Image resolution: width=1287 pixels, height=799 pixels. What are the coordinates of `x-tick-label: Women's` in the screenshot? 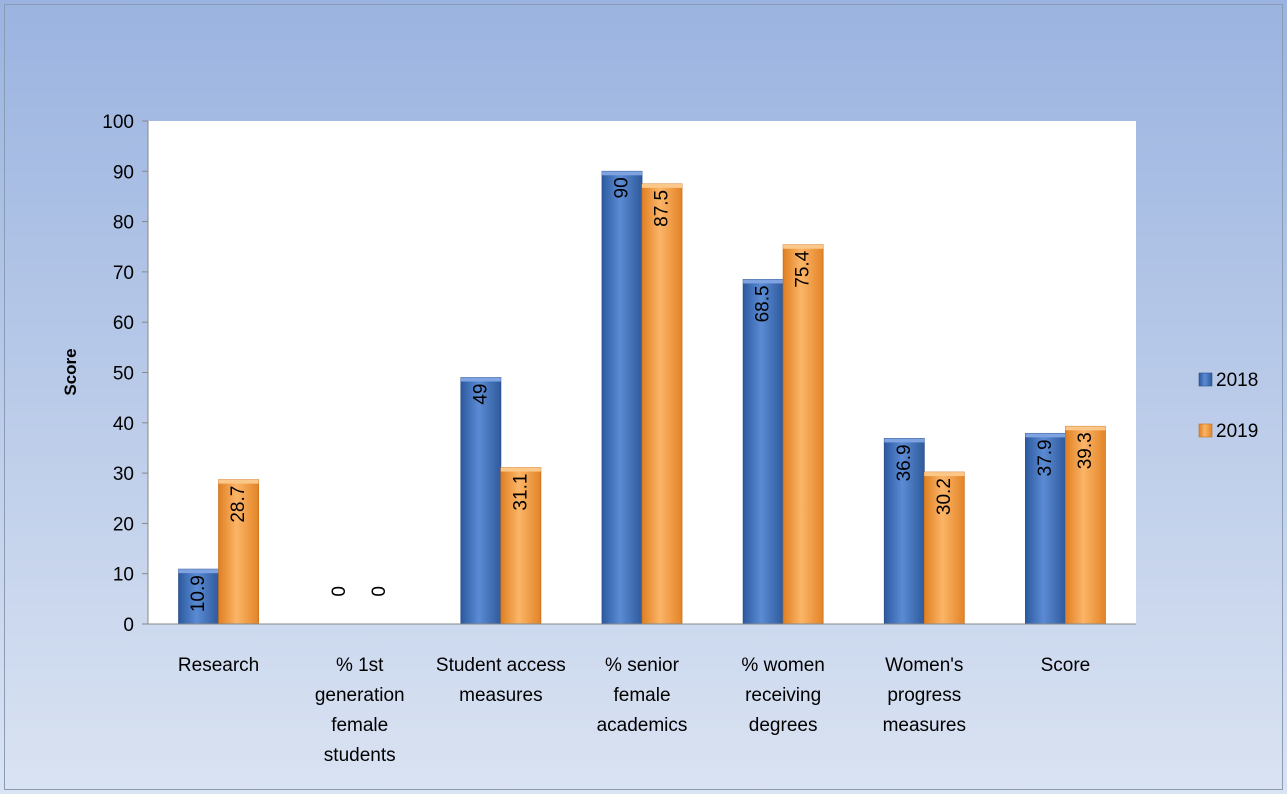 It's located at (924, 665).